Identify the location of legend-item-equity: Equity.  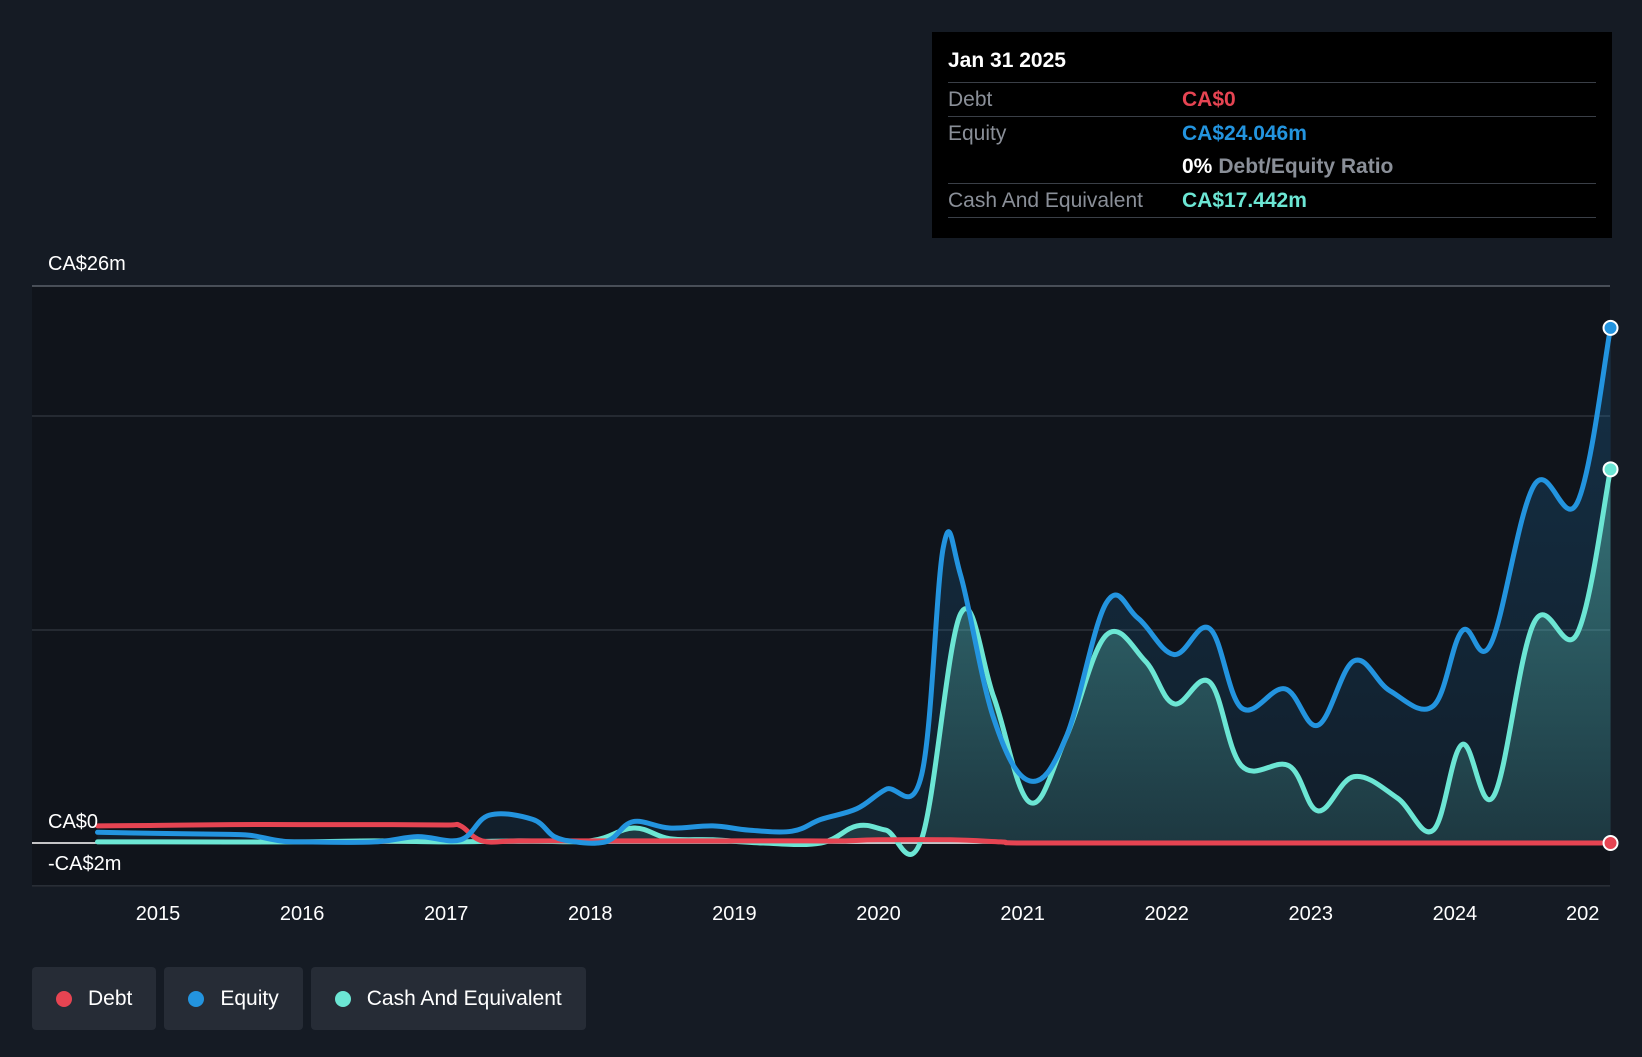
(233, 998).